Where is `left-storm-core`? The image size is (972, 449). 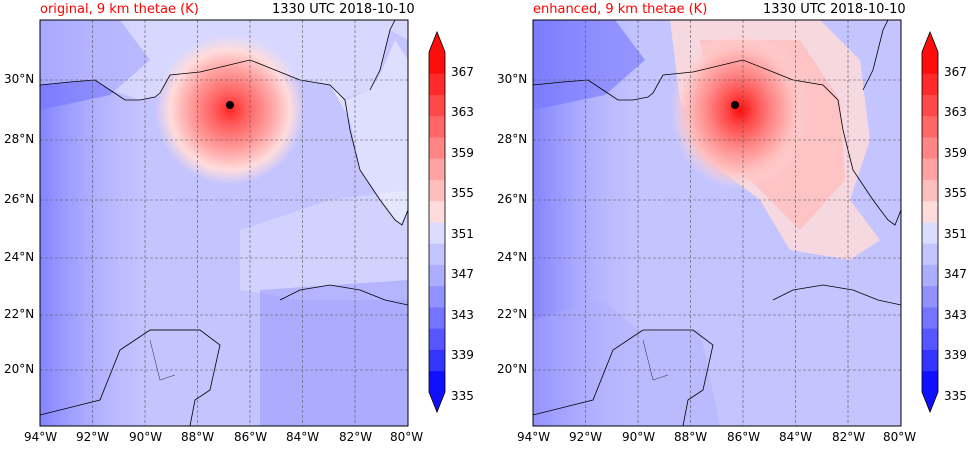 left-storm-core is located at coordinates (230, 110).